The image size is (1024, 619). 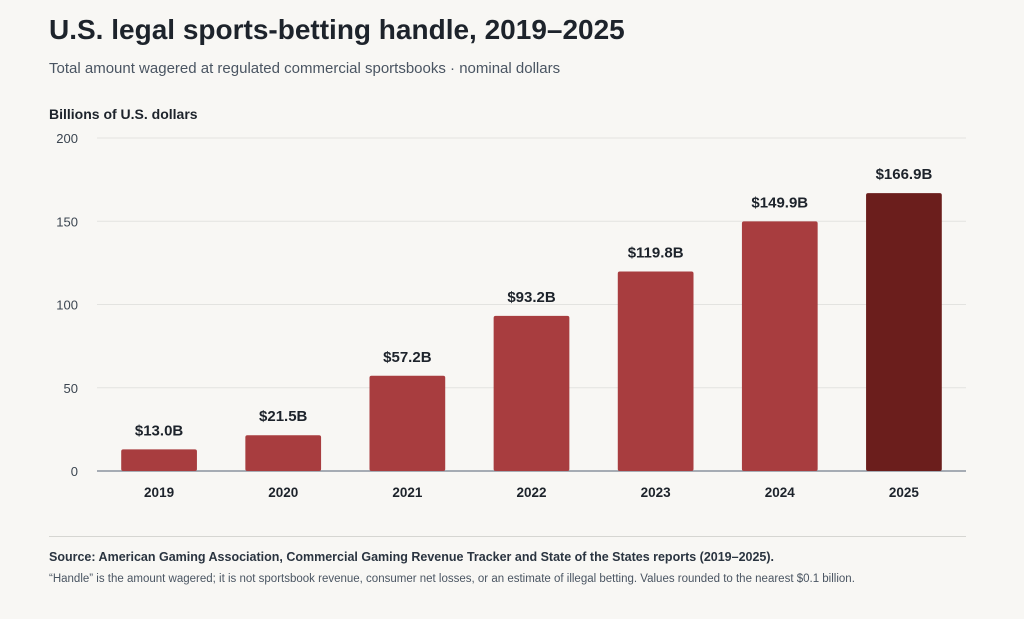 What do you see at coordinates (123, 114) in the screenshot?
I see `y-axis-label: Billions of U.S. dollars` at bounding box center [123, 114].